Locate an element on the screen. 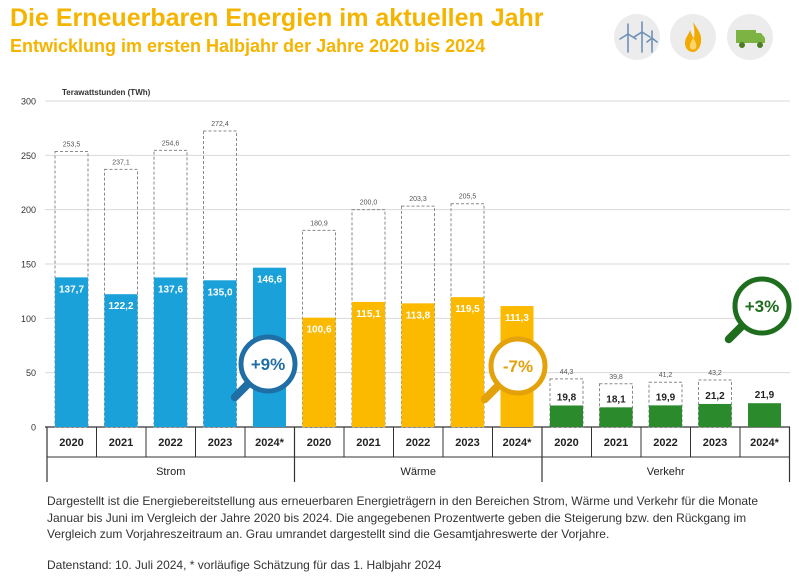  group-label: Verkehr is located at coordinates (666, 472).